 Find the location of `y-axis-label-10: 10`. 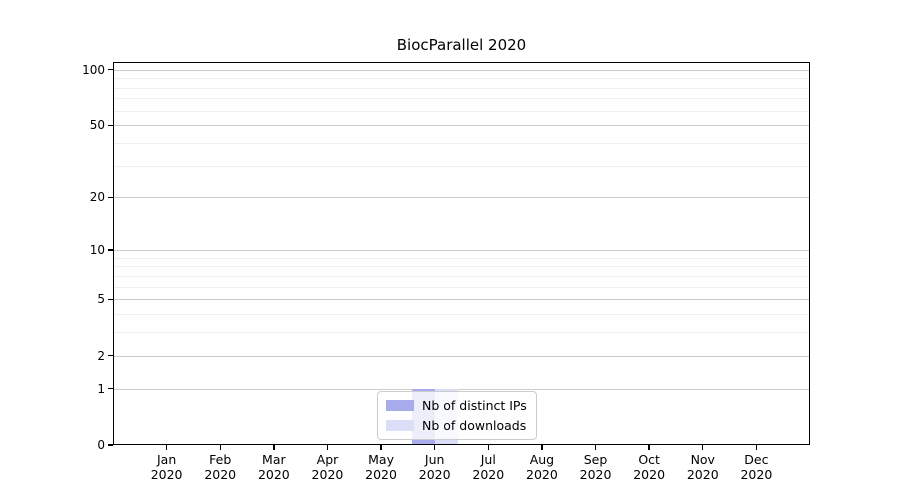

y-axis-label-10: 10 is located at coordinates (97, 249).